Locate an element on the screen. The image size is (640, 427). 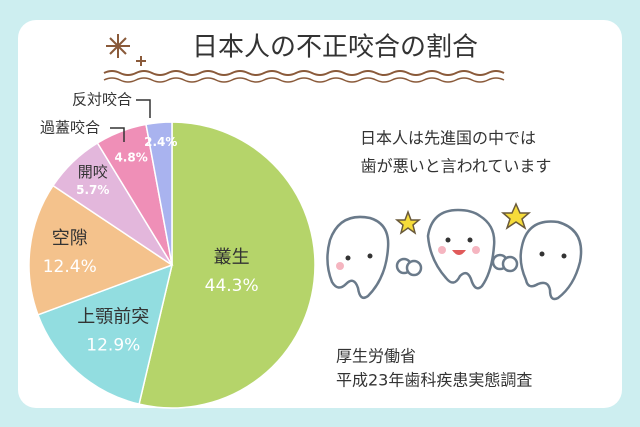
stars is located at coordinates (463, 218).